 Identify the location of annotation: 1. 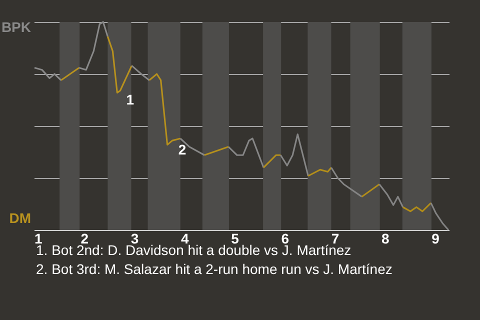
(130, 100).